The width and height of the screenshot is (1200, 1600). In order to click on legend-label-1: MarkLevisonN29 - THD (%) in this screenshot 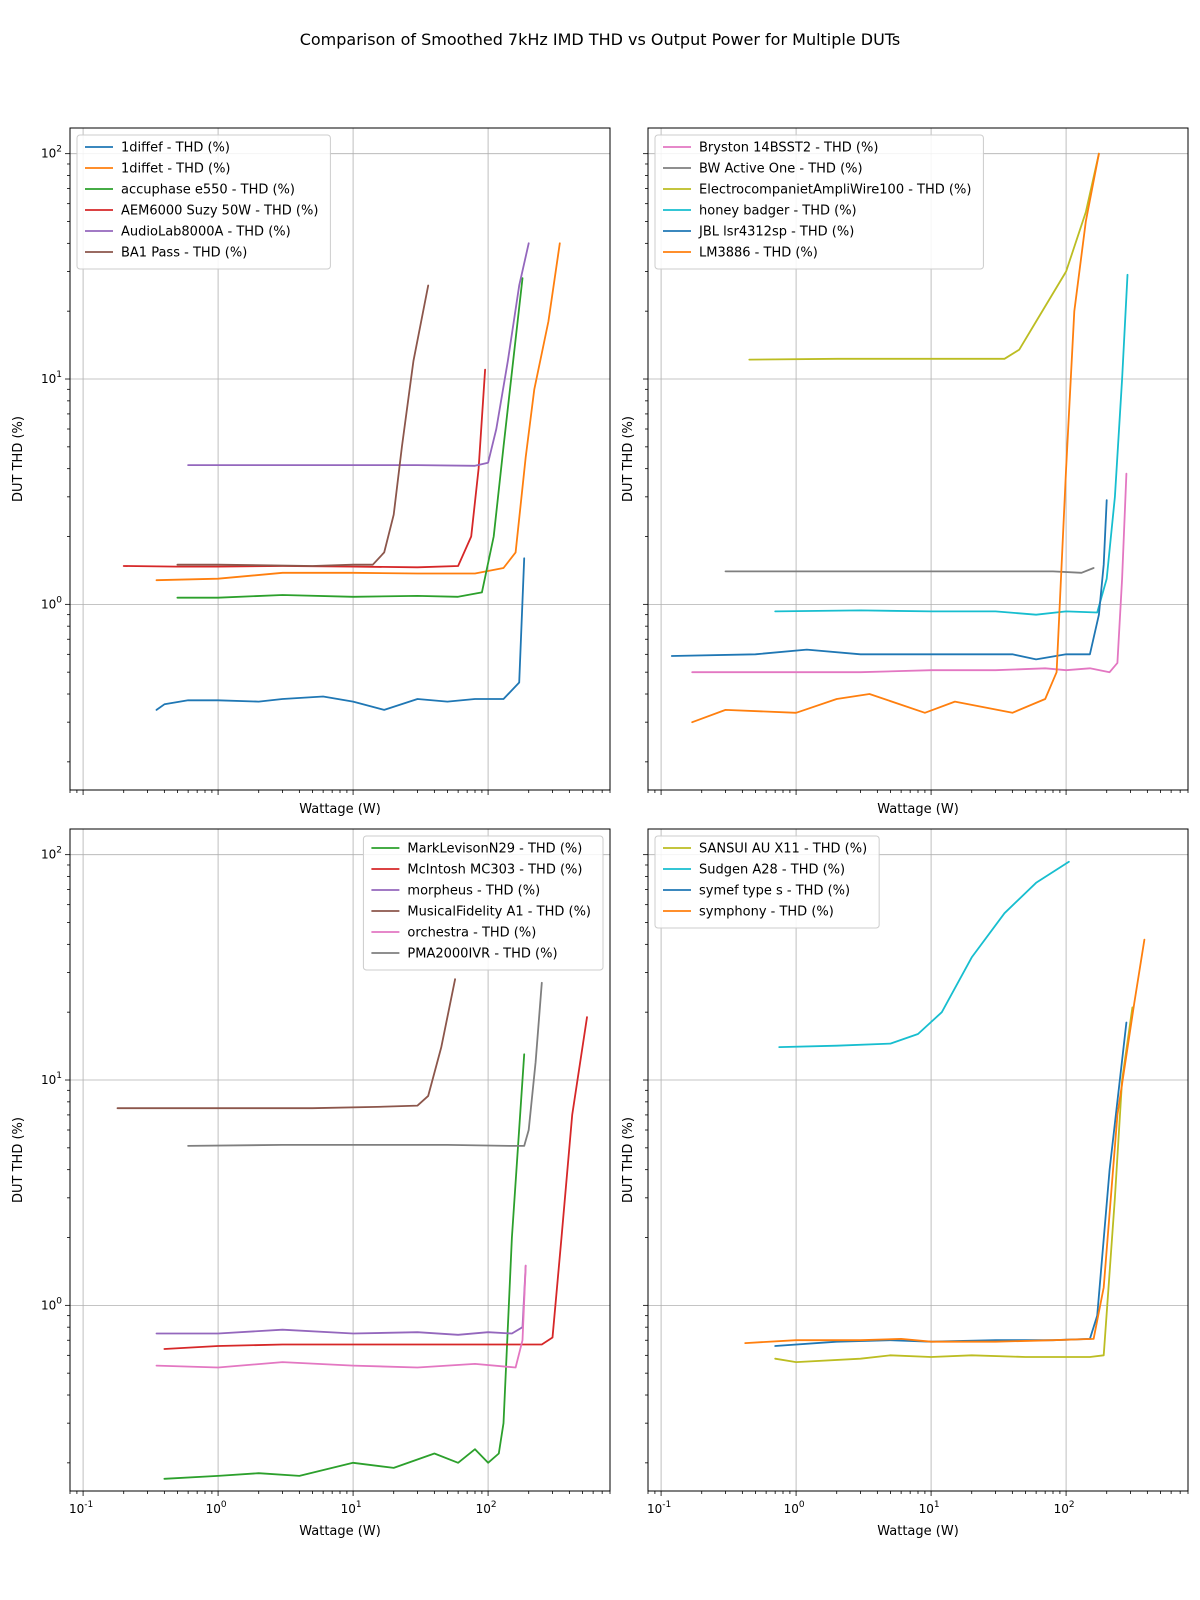, I will do `click(494, 849)`.